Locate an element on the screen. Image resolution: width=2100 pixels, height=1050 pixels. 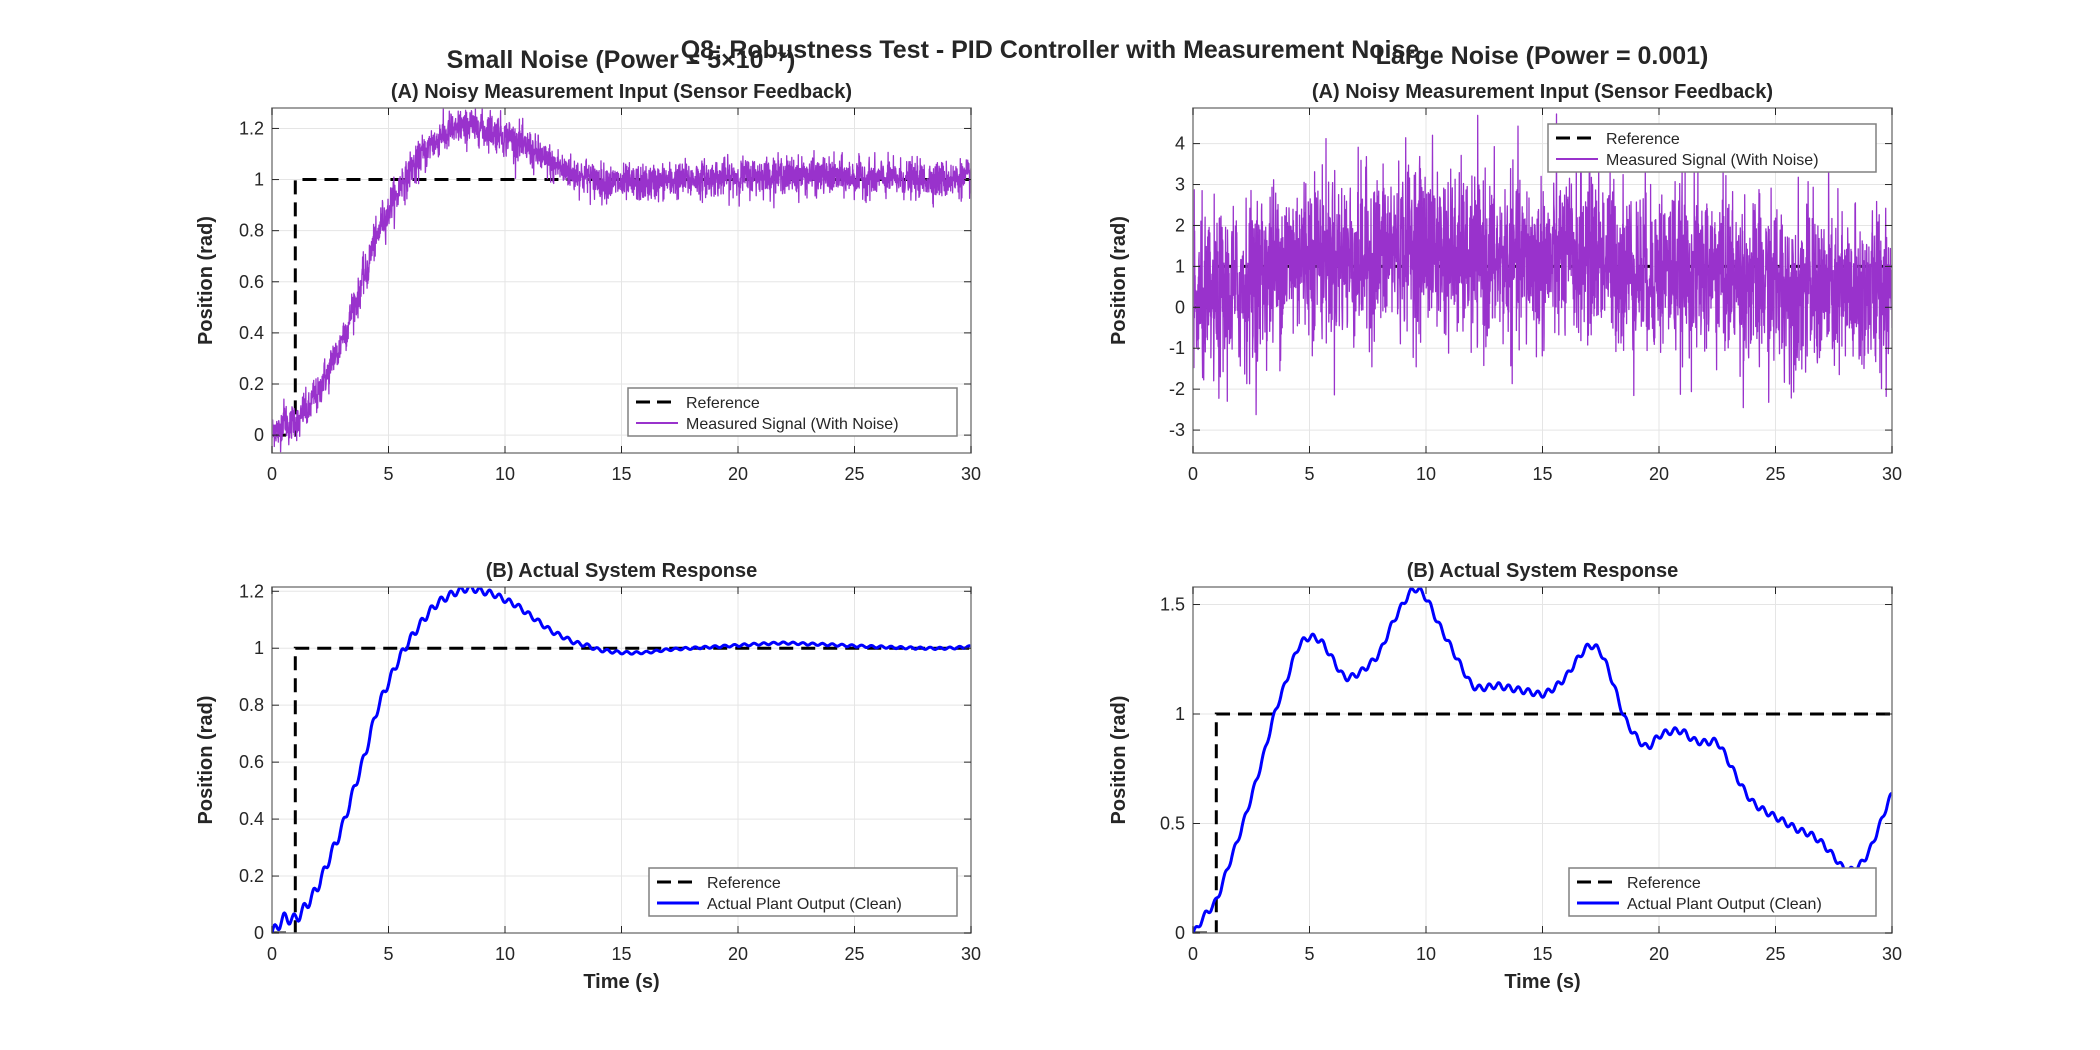
y-tick-label: 2 is located at coordinates (1180, 225).